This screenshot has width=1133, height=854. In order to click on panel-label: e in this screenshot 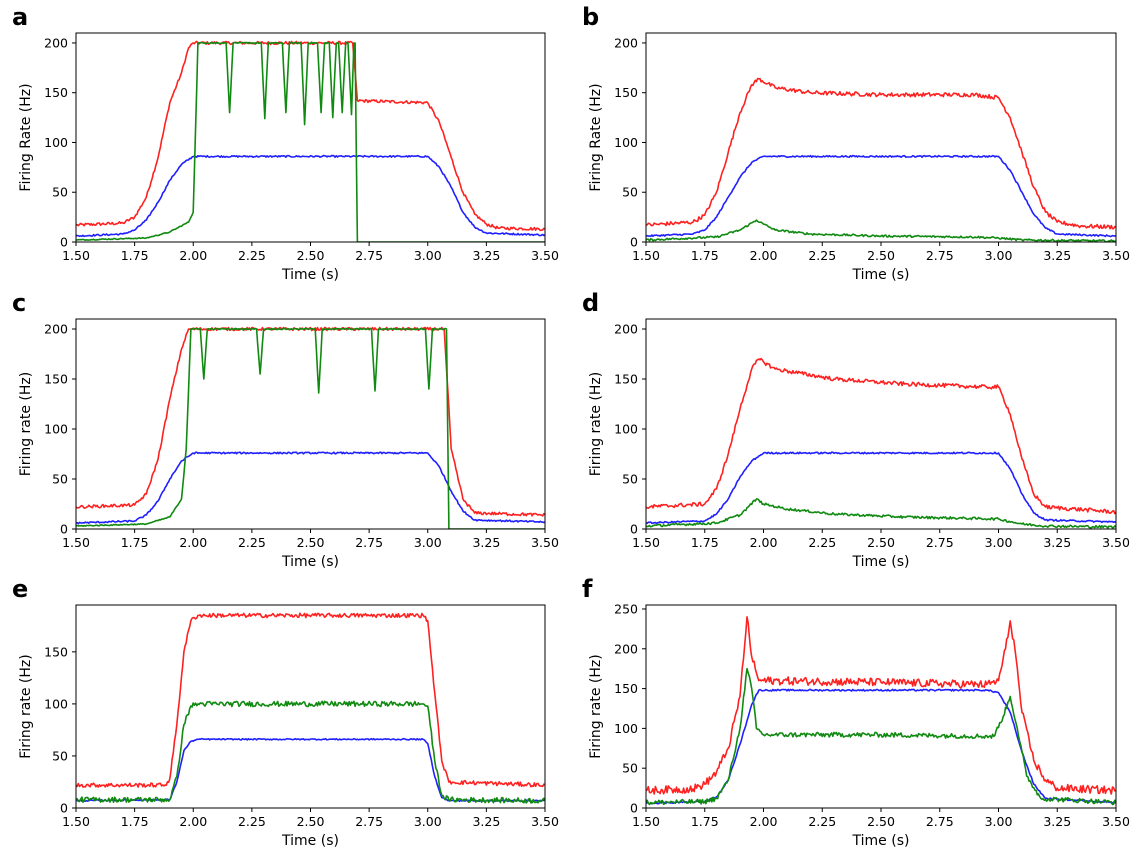, I will do `click(20, 589)`.